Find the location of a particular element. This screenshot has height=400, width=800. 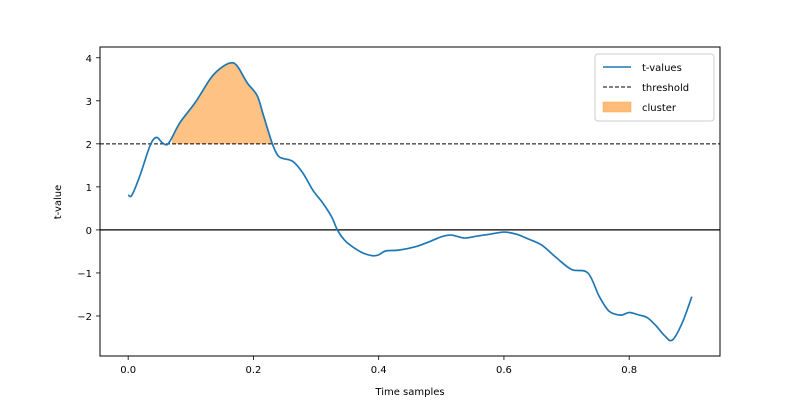

y-tick-label: −2 is located at coordinates (84, 317).